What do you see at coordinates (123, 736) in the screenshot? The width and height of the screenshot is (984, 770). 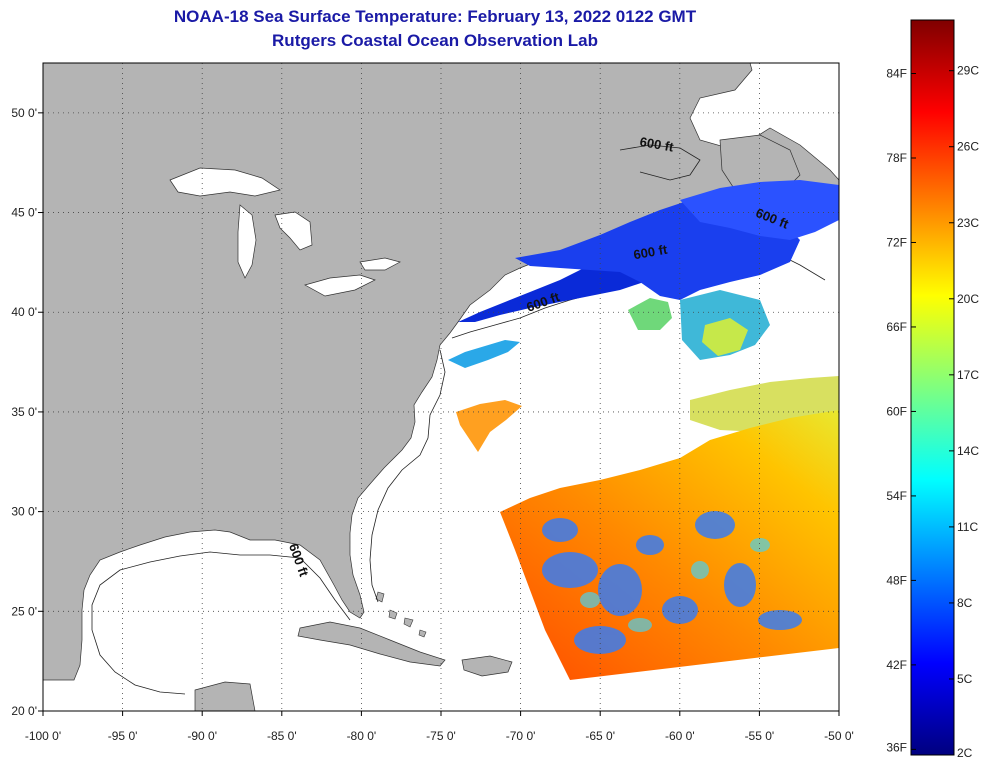 I see `x-tick-label: -95 0'` at bounding box center [123, 736].